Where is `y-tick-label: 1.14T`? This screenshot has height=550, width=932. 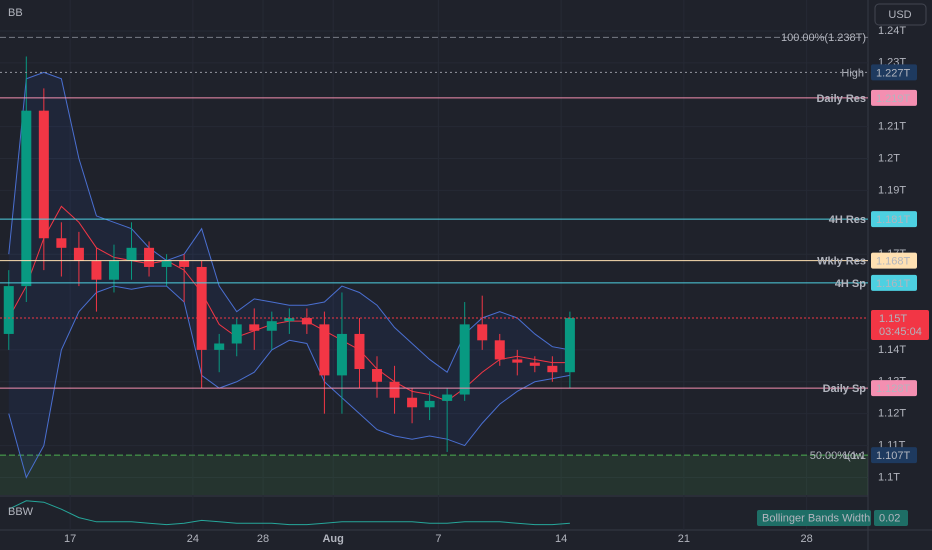
y-tick-label: 1.14T is located at coordinates (892, 350).